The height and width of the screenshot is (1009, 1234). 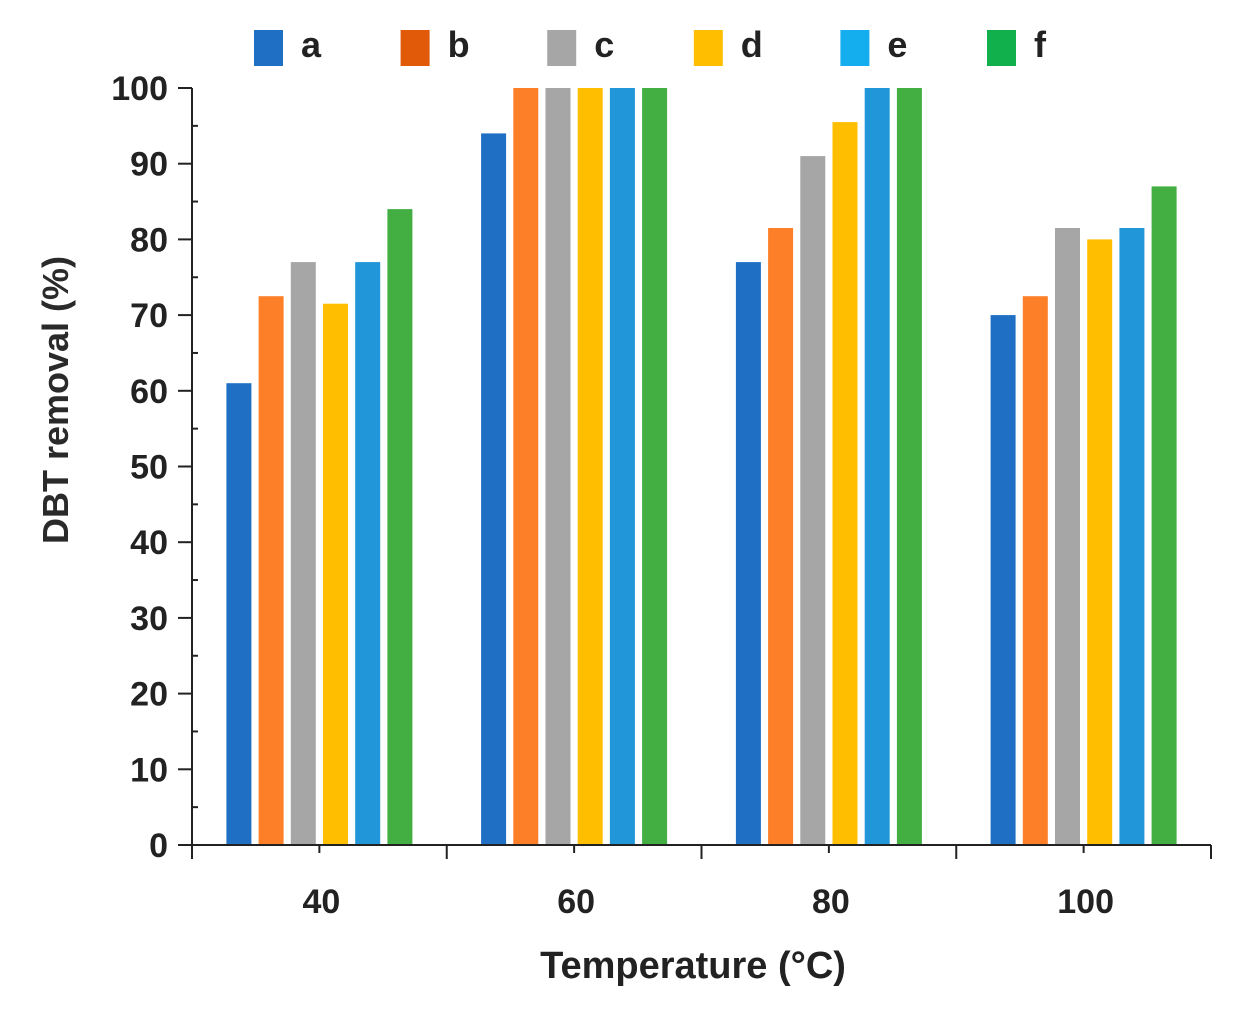 I want to click on legend-label-b: b, so click(x=459, y=44).